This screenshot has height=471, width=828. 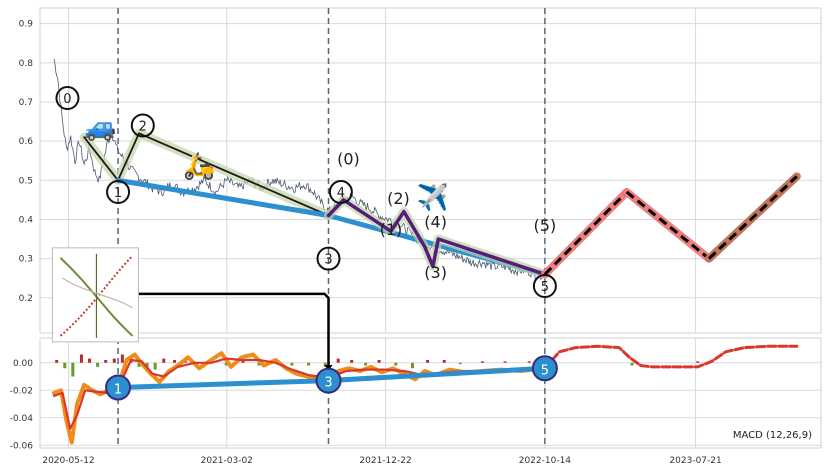 What do you see at coordinates (377, 365) in the screenshot?
I see `macd-histogram` at bounding box center [377, 365].